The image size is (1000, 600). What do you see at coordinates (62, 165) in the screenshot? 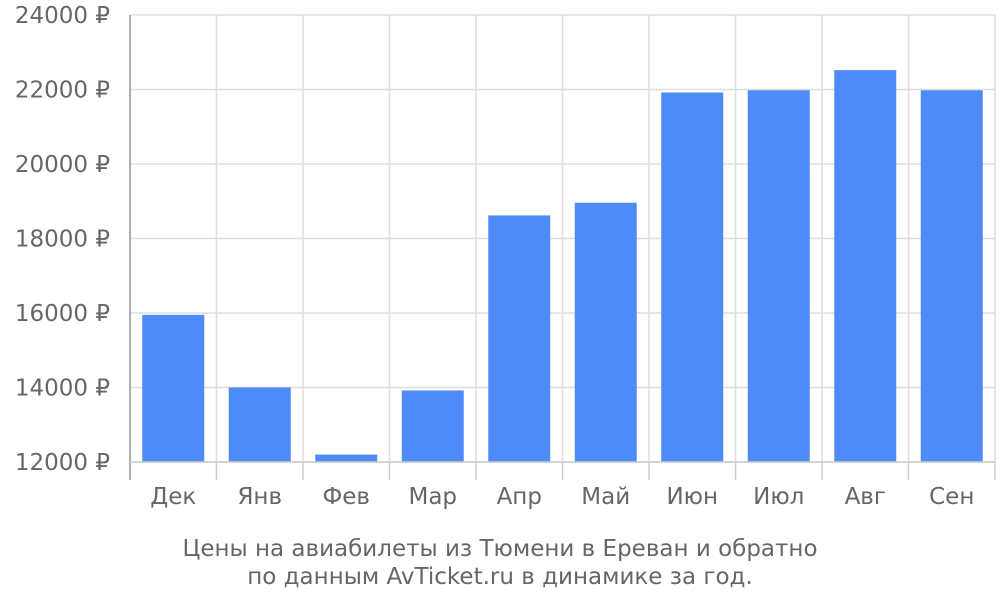
I see `y-tick-label: 20000 ₽` at bounding box center [62, 165].